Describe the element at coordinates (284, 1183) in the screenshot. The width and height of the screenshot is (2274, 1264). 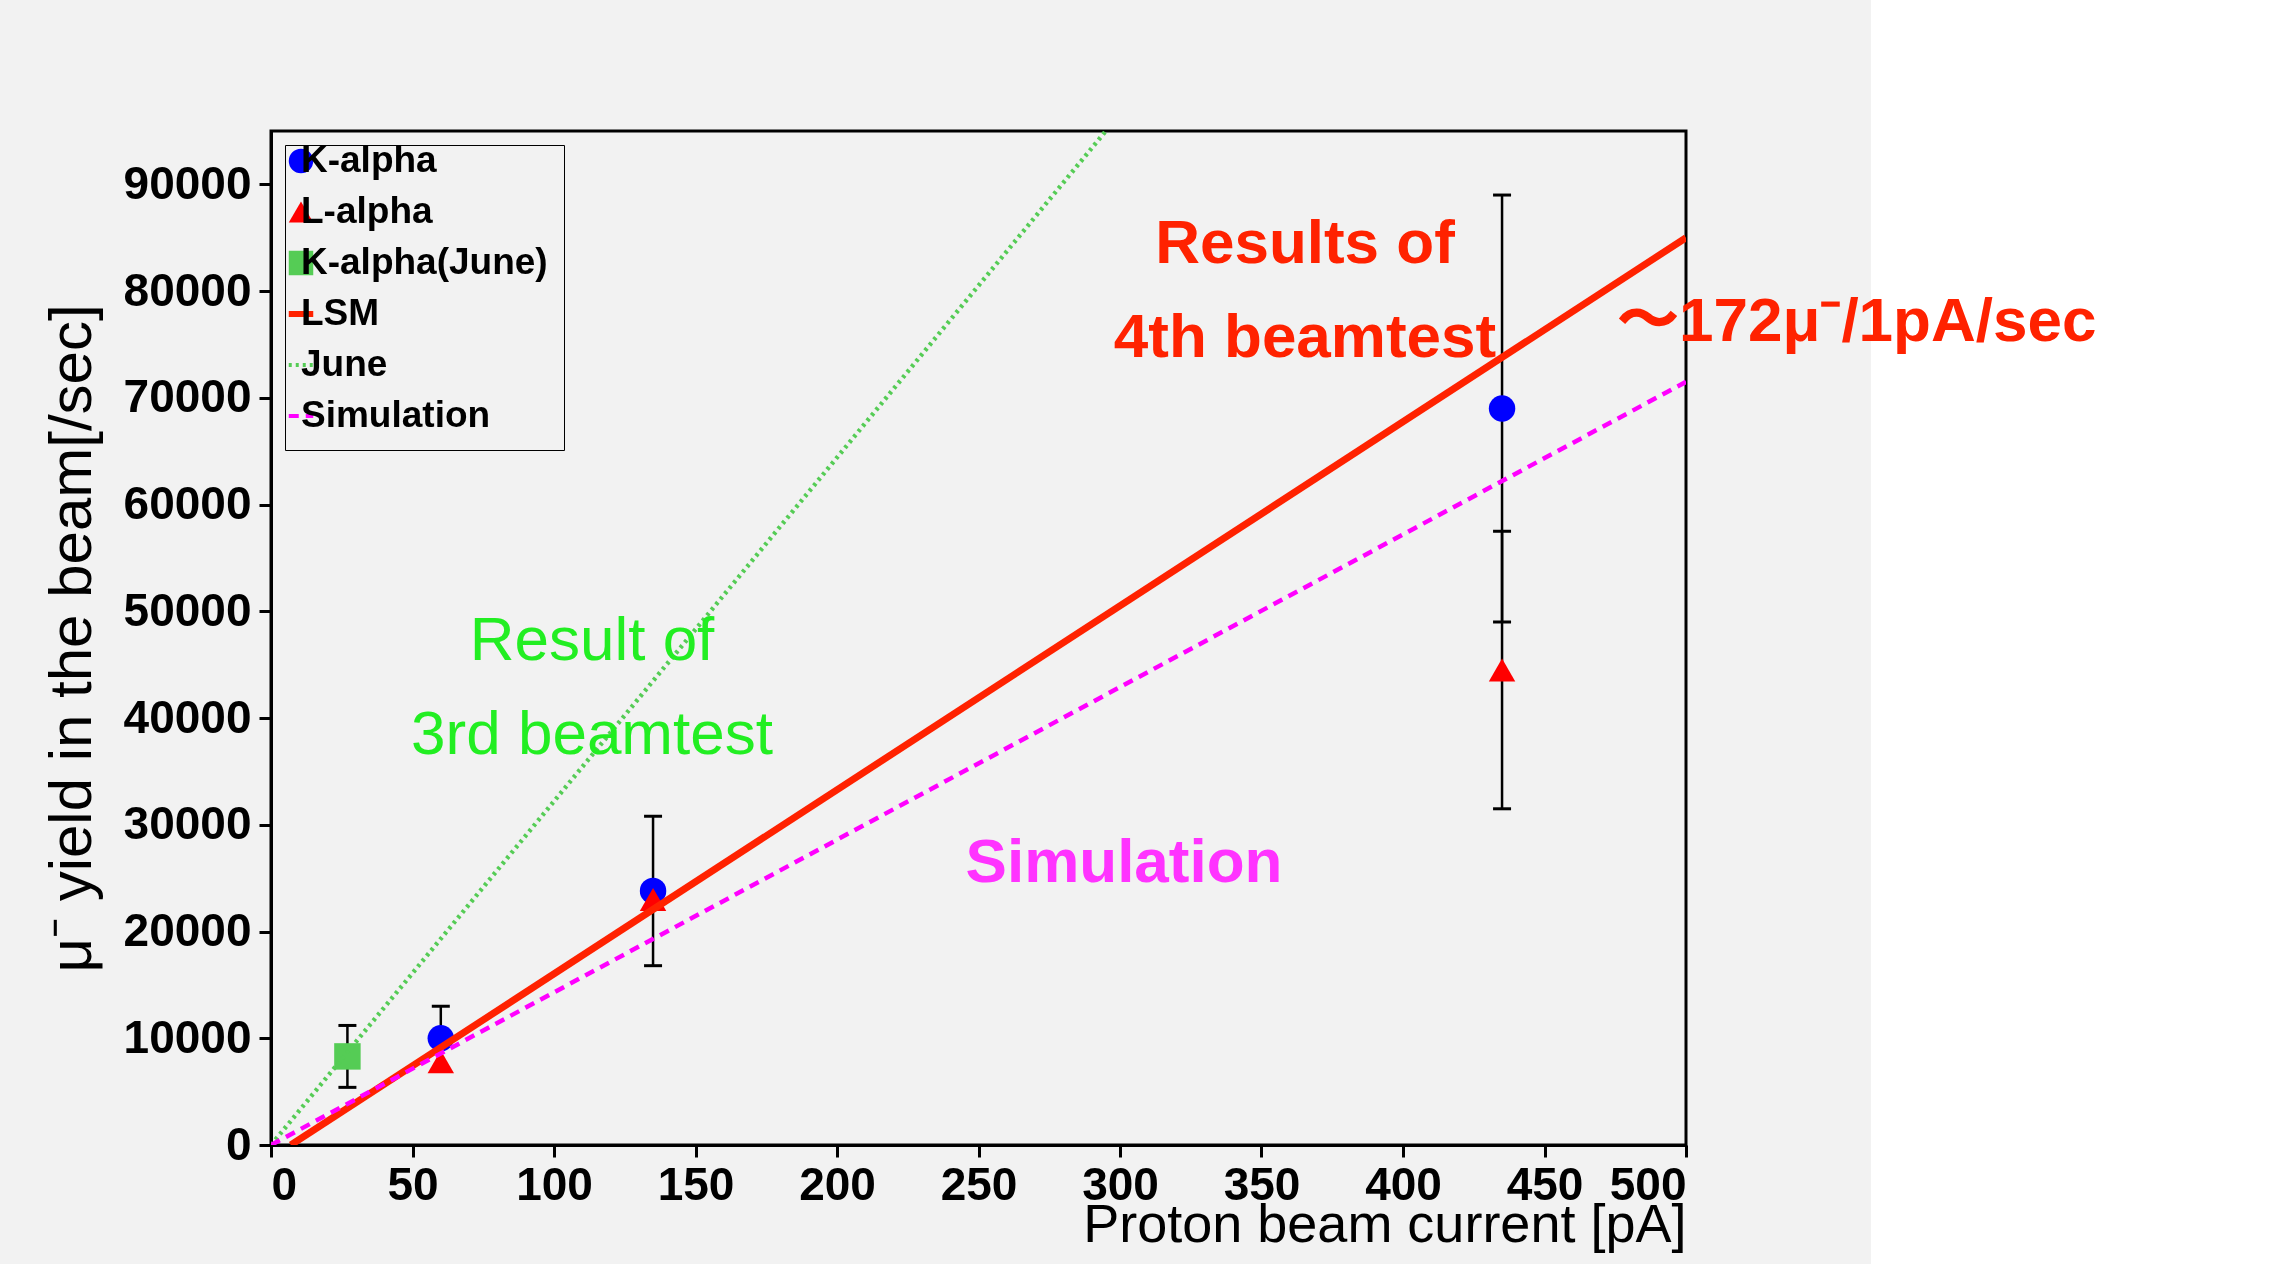
I see `x-tick-label: 0` at that location.